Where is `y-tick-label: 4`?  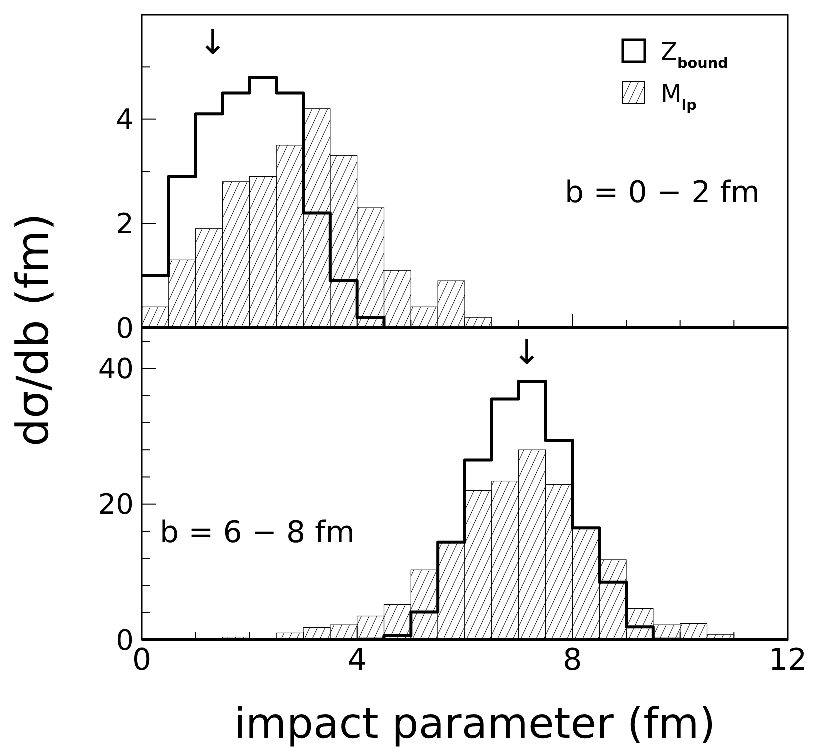 y-tick-label: 4 is located at coordinates (125, 119).